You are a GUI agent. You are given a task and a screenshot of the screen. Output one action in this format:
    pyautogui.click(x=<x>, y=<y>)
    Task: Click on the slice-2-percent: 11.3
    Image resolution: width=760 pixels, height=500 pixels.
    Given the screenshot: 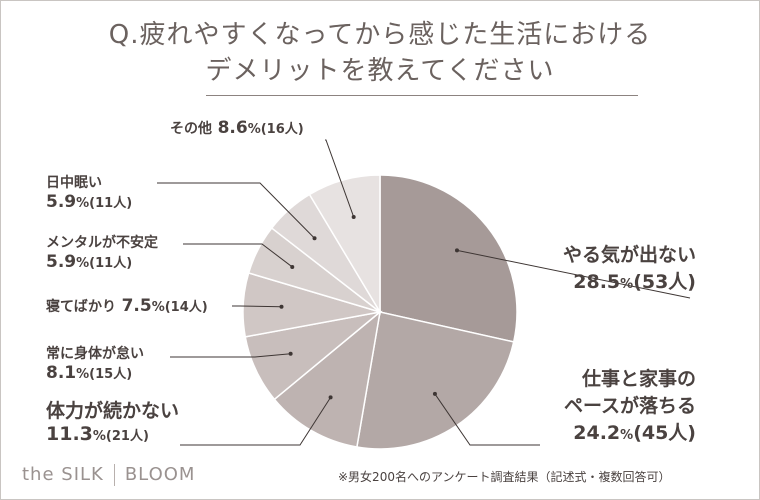 What is the action you would take?
    pyautogui.click(x=69, y=434)
    